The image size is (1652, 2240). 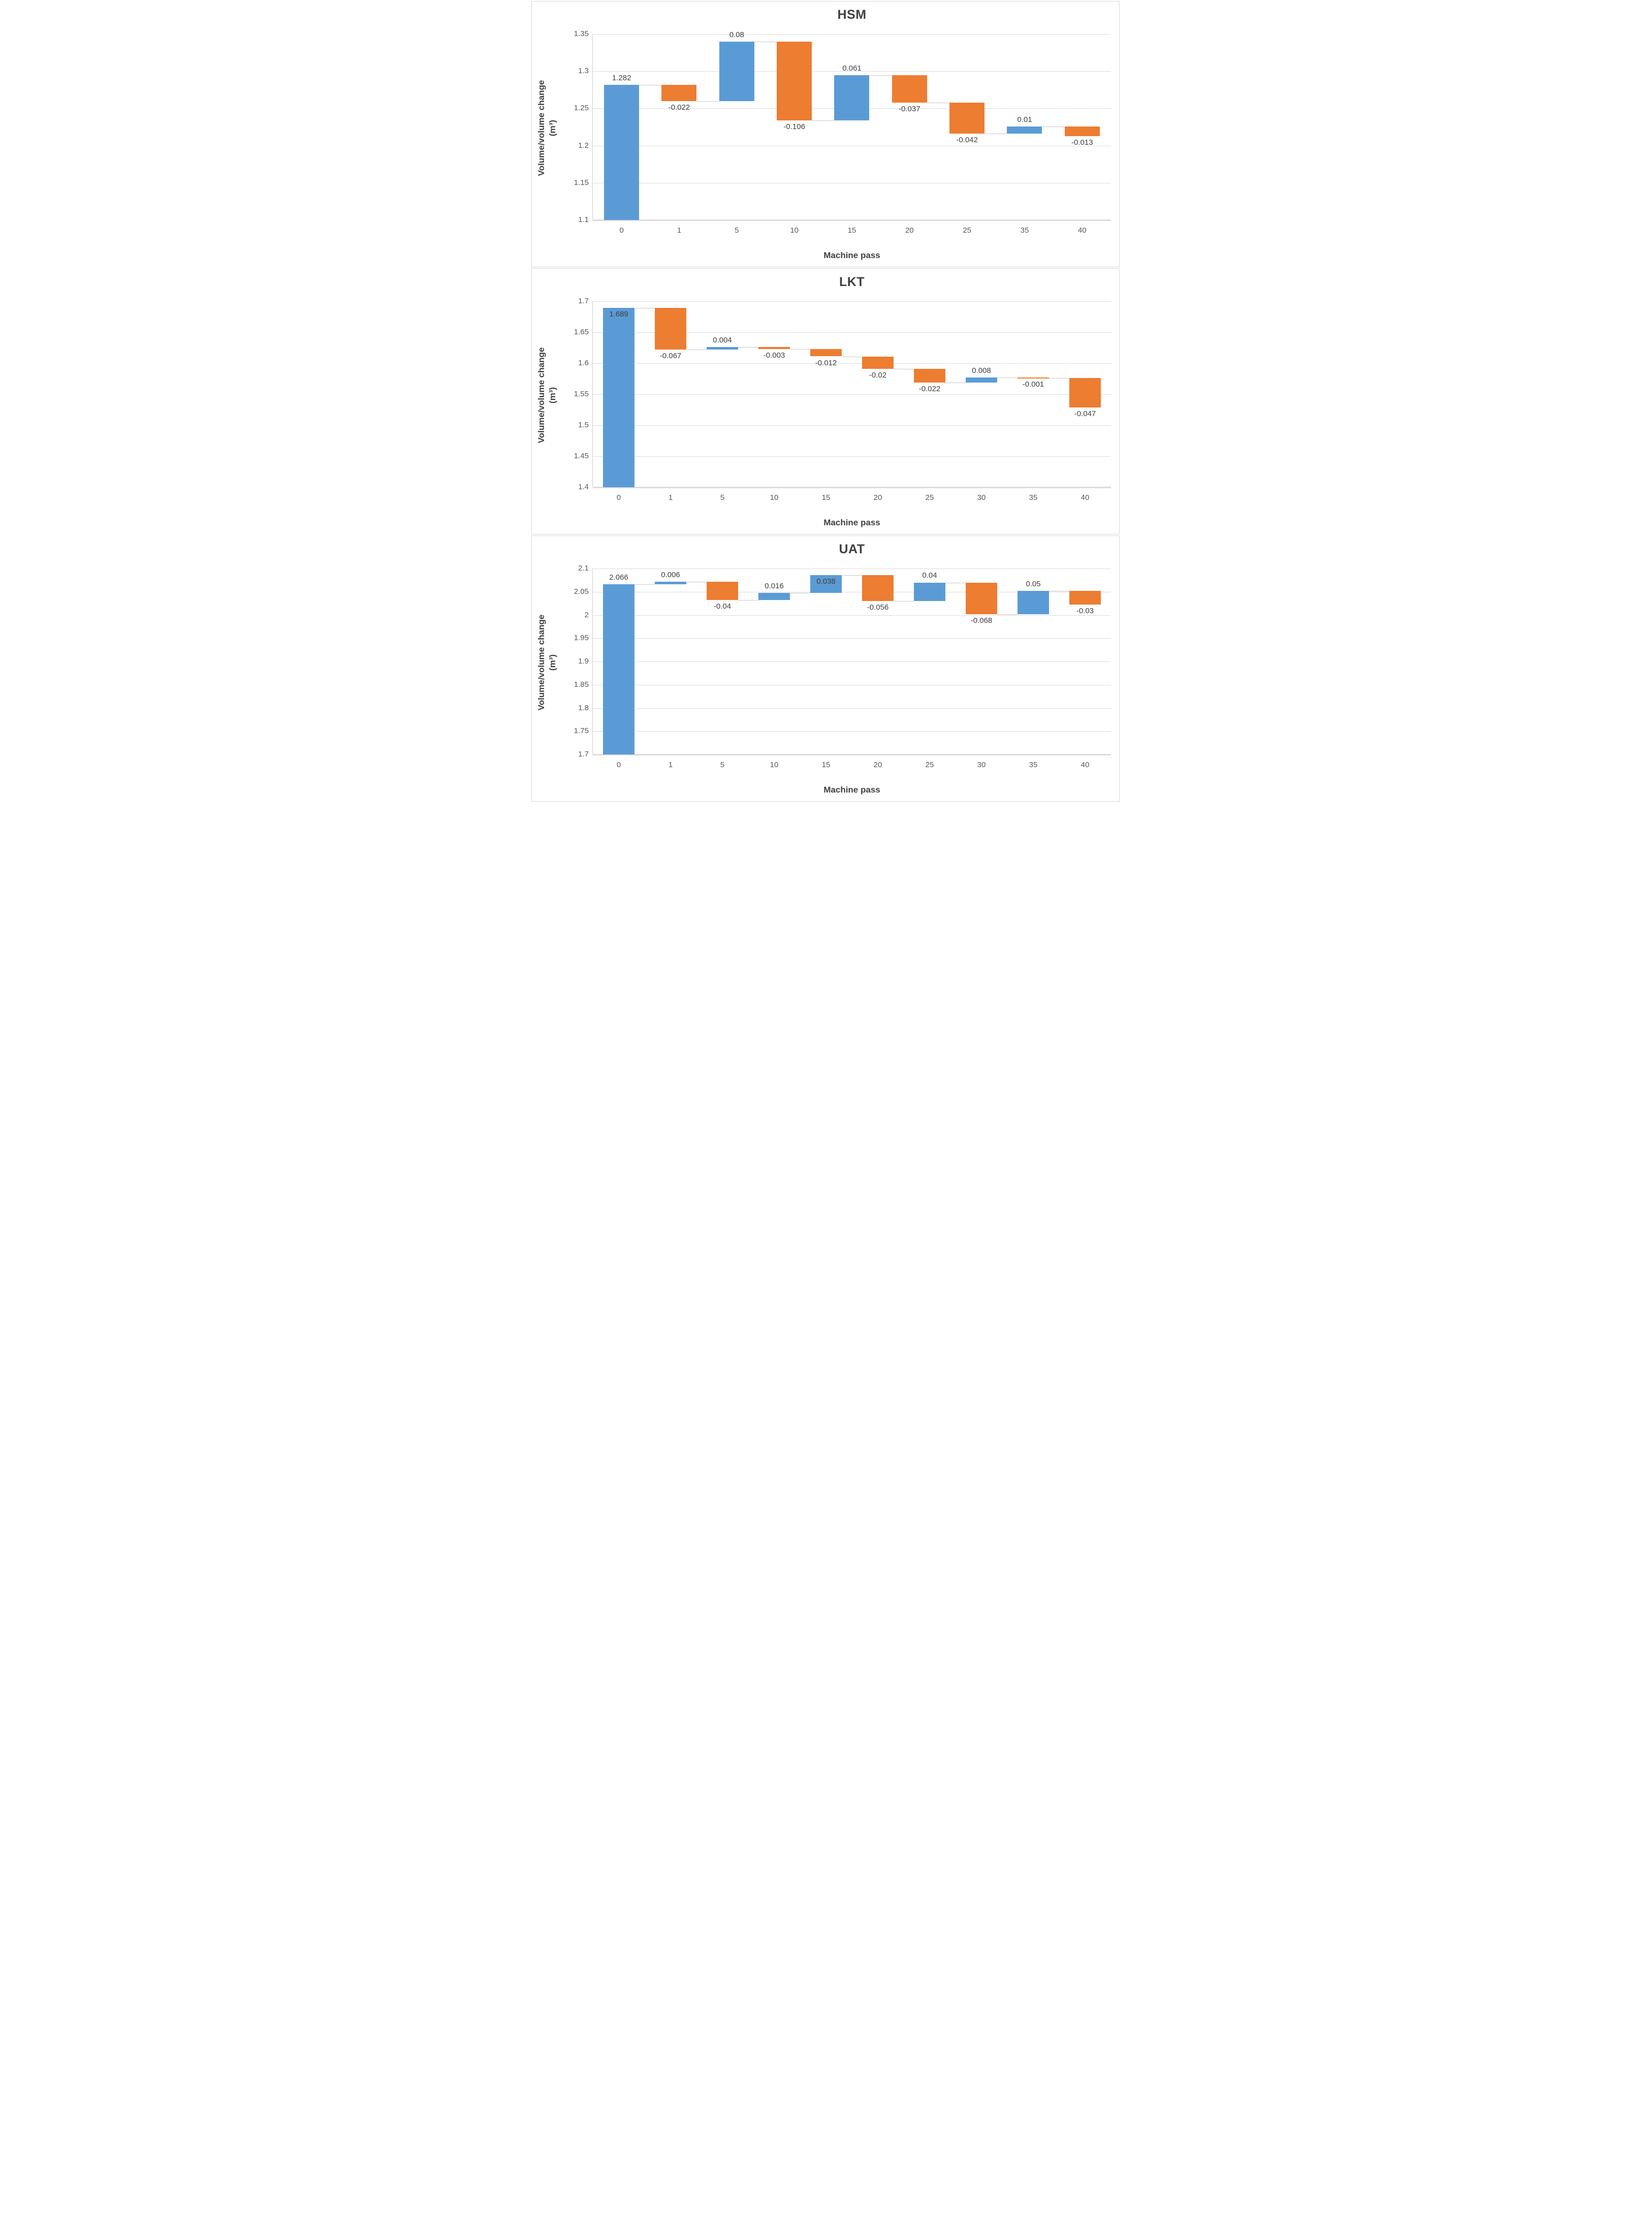 I want to click on y-tick-label: 1.3, so click(x=583, y=72).